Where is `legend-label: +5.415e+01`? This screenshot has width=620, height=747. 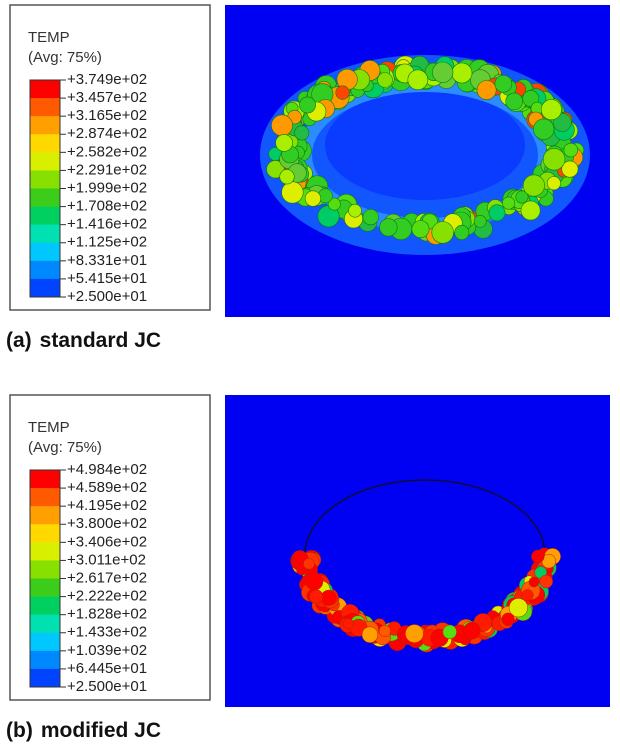 legend-label: +5.415e+01 is located at coordinates (107, 278).